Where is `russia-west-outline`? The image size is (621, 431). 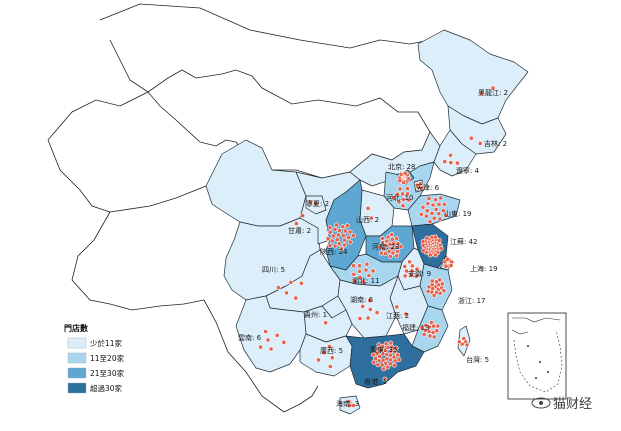 russia-west-outline is located at coordinates (265, 48).